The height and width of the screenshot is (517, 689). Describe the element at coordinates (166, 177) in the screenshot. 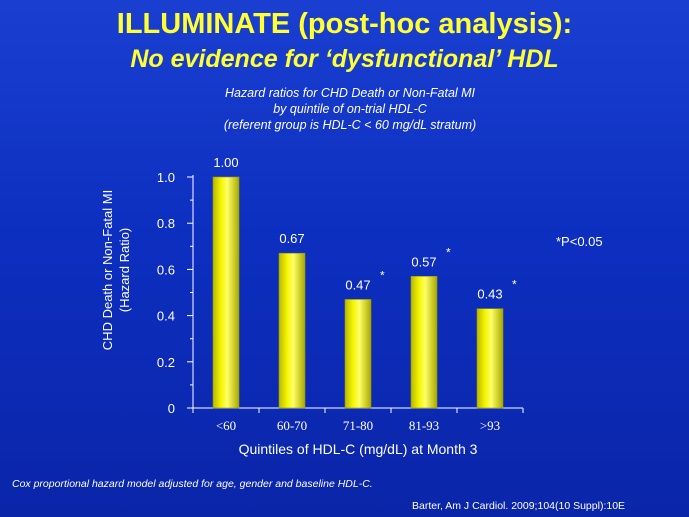

I see `y-tick-label: 1.0` at that location.